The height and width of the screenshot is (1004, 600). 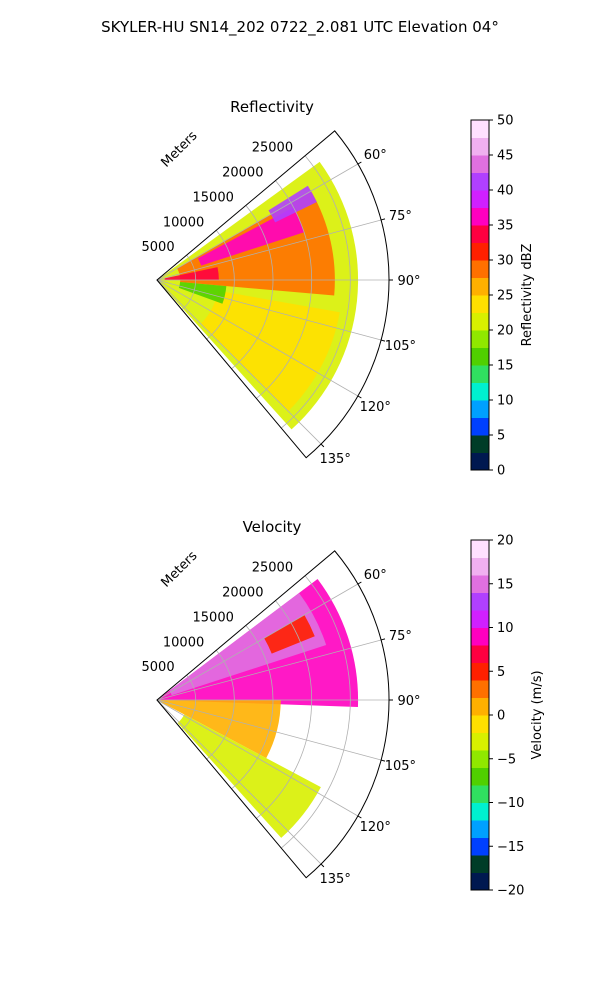 What do you see at coordinates (242, 173) in the screenshot?
I see `reflectivity-range-tick-label: 20000` at bounding box center [242, 173].